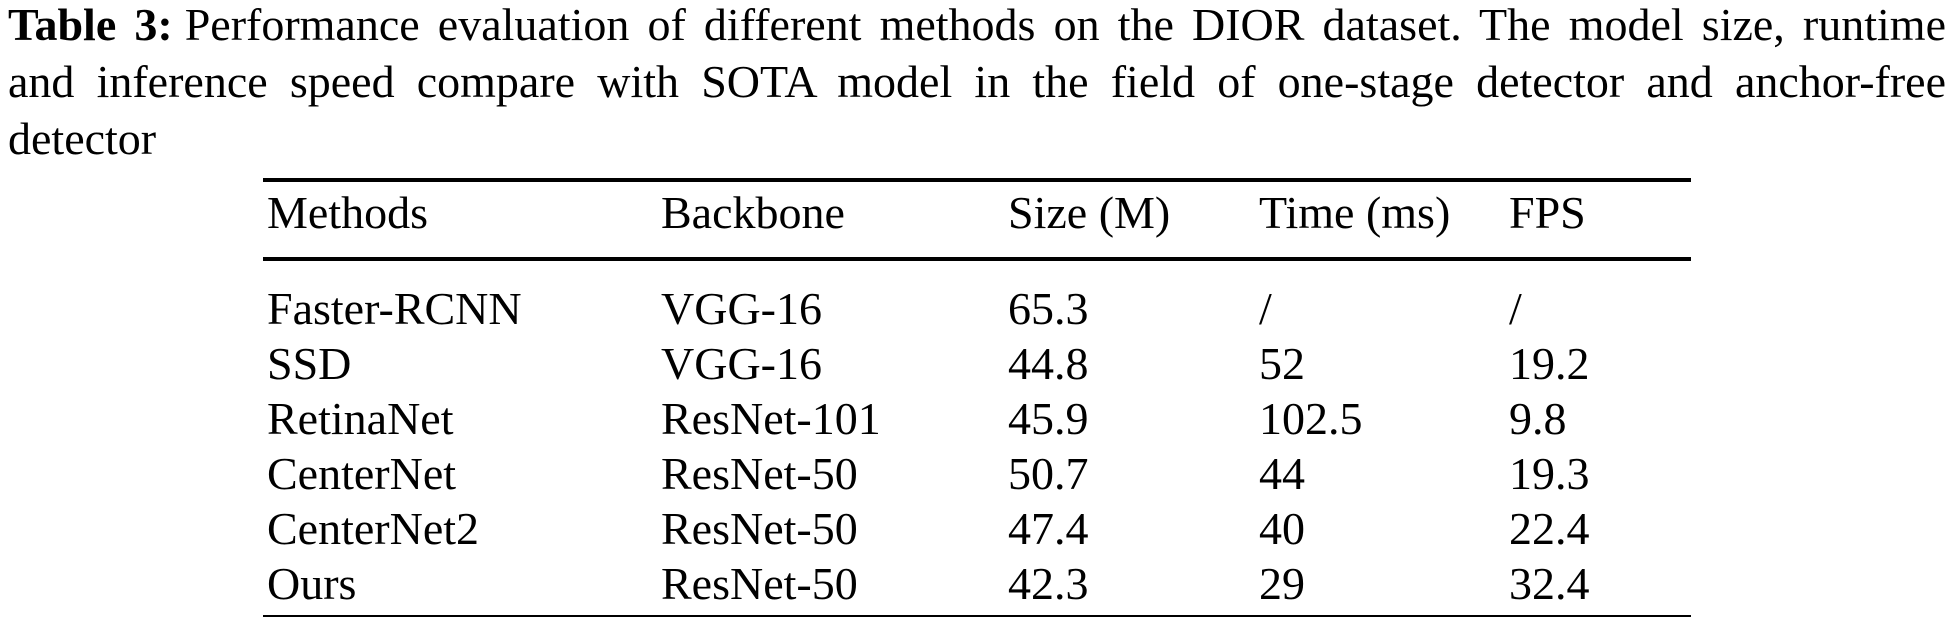 Image resolution: width=1954 pixels, height=617 pixels. I want to click on cell-method: CenterNet2, so click(373, 528).